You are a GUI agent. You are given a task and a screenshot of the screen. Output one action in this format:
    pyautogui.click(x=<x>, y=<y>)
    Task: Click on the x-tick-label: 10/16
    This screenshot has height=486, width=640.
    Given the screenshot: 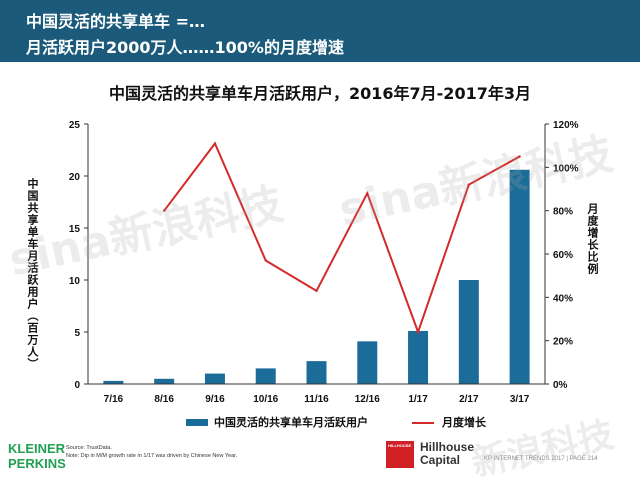 What is the action you would take?
    pyautogui.click(x=265, y=399)
    